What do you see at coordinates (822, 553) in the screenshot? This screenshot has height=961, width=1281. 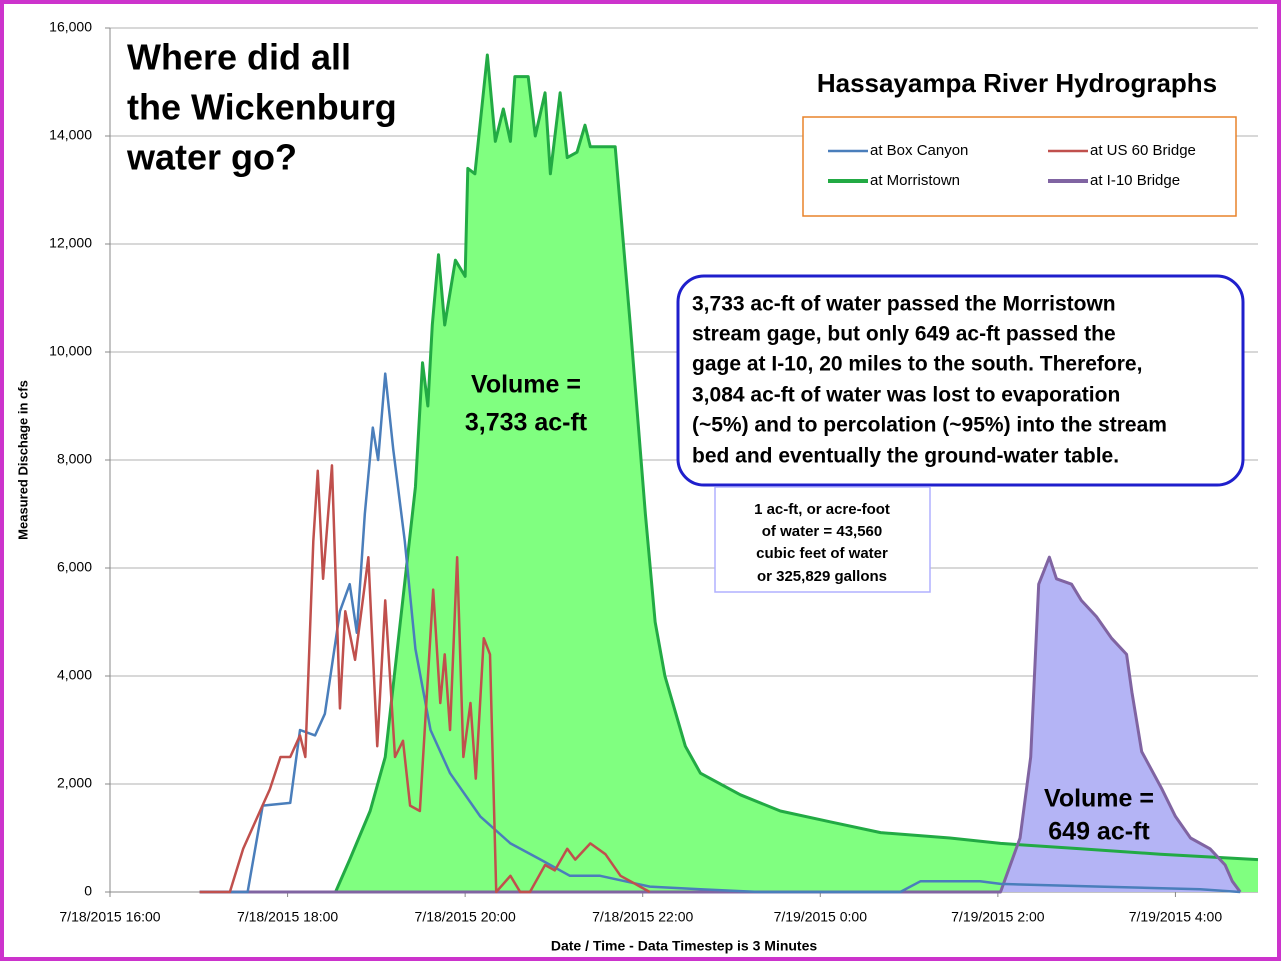 I see `note-text: cubic feet of water` at bounding box center [822, 553].